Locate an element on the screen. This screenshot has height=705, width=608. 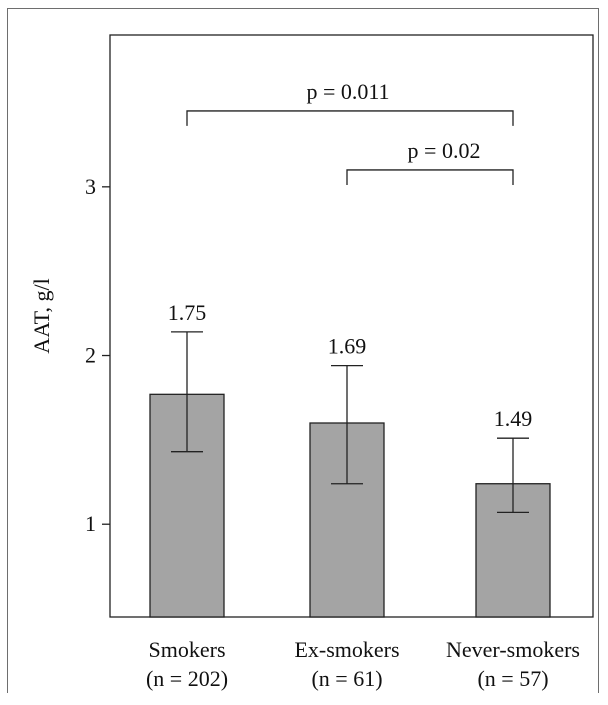
p-value-label: p = 0.02 is located at coordinates (444, 150).